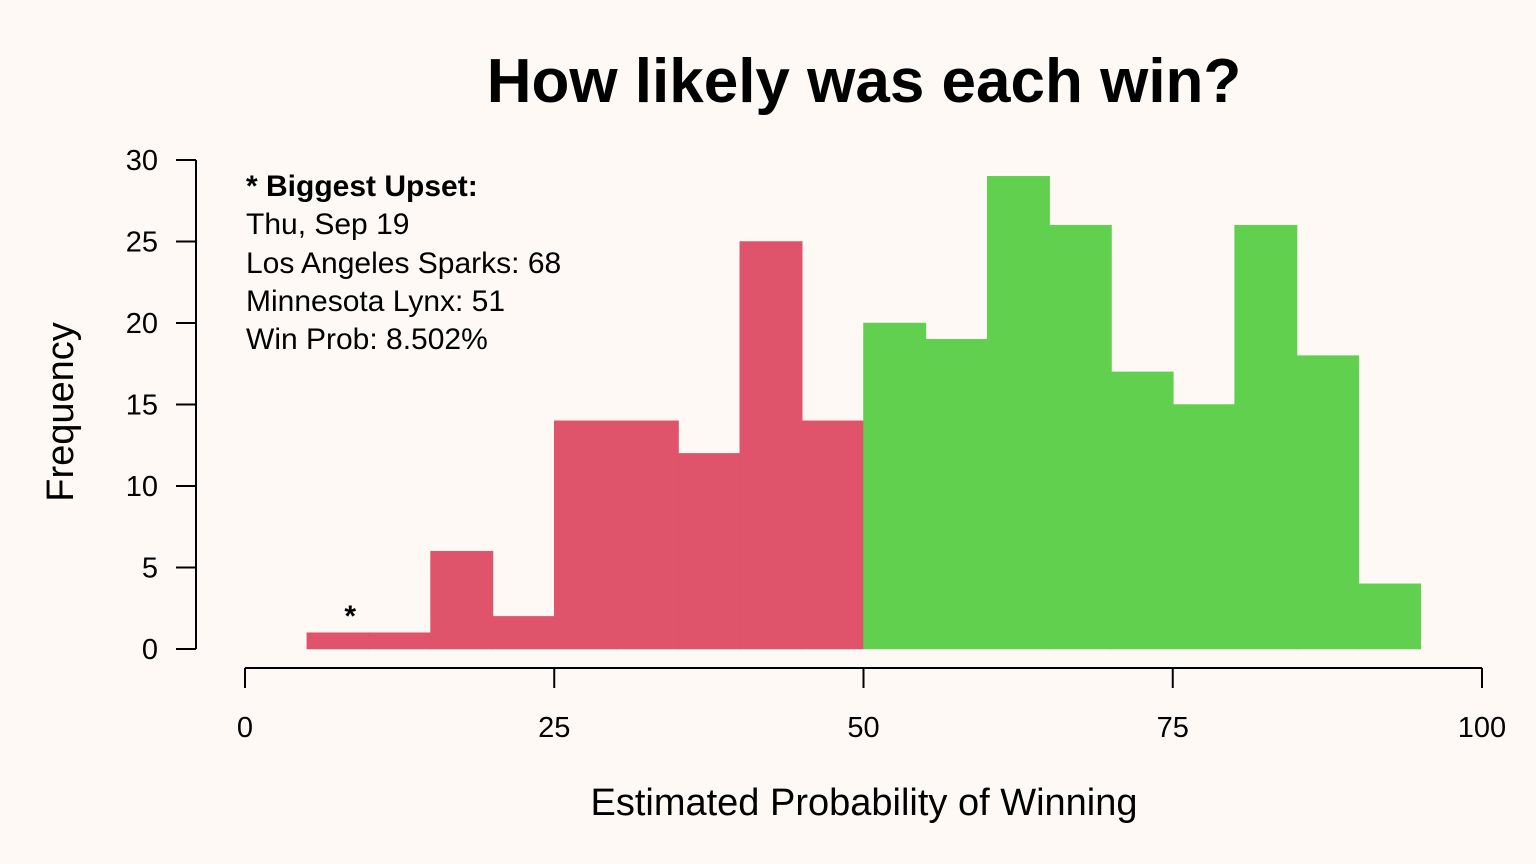  Describe the element at coordinates (61, 412) in the screenshot. I see `y-axis-label: Frequency` at that location.